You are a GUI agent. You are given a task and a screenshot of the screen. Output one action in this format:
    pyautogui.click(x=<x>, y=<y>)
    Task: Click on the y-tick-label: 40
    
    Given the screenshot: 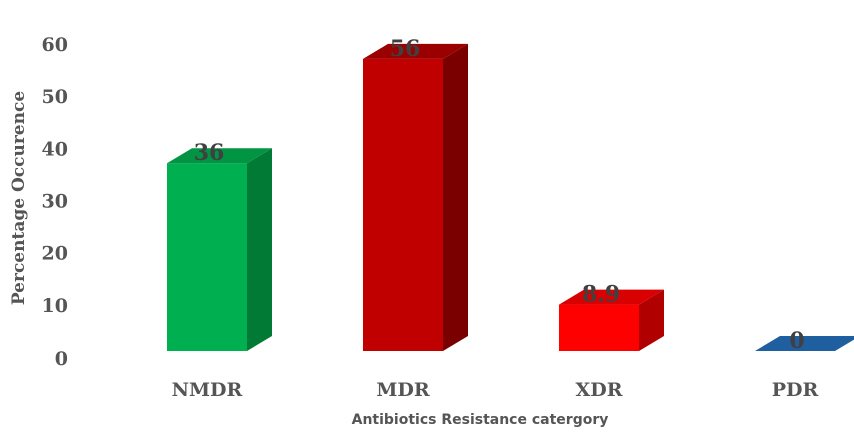 What is the action you would take?
    pyautogui.click(x=55, y=149)
    